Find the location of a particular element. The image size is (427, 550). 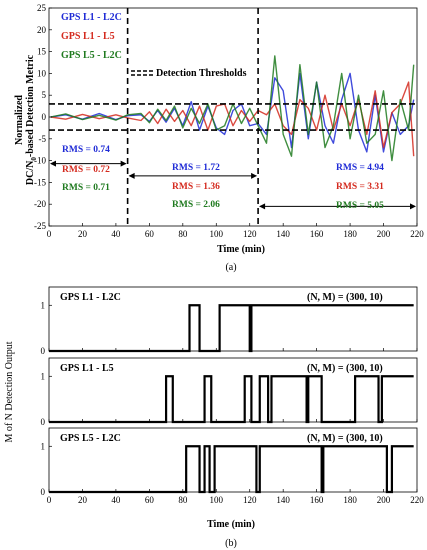

y-tick-label-a: 20 is located at coordinates (42, 30).